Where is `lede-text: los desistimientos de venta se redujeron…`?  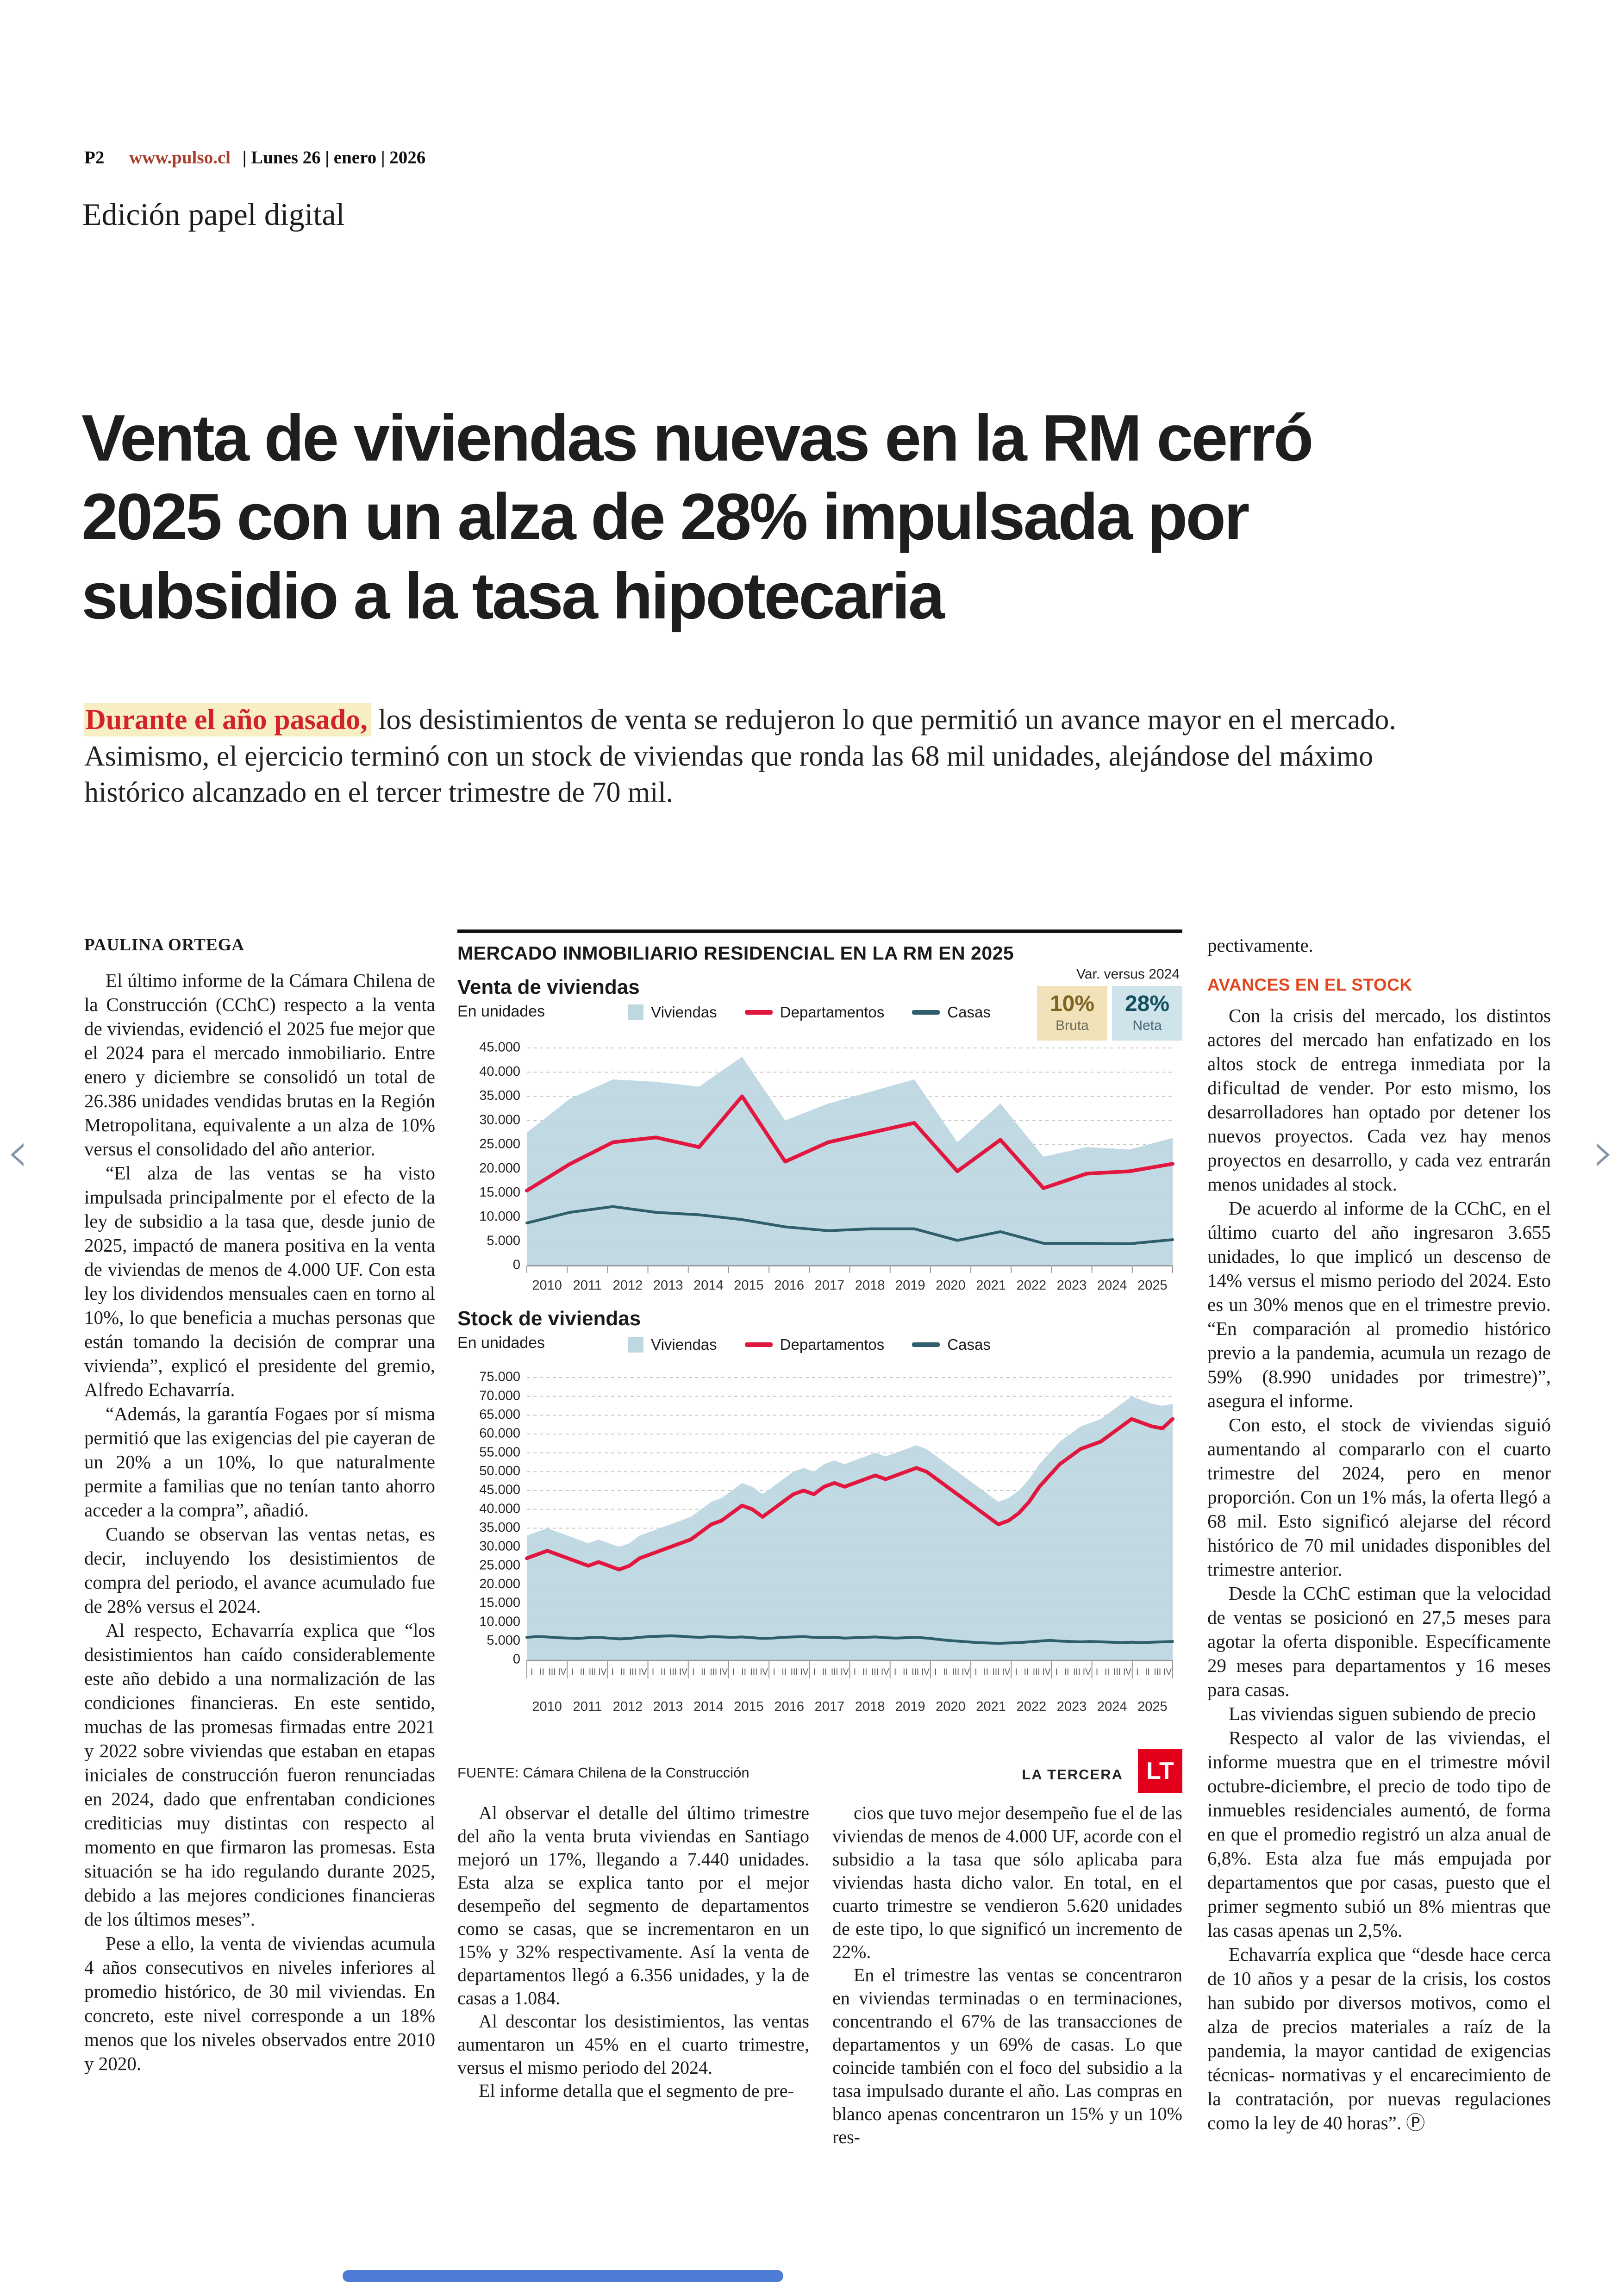
lede-text: los desistimientos de venta se redujeron… is located at coordinates (740, 757).